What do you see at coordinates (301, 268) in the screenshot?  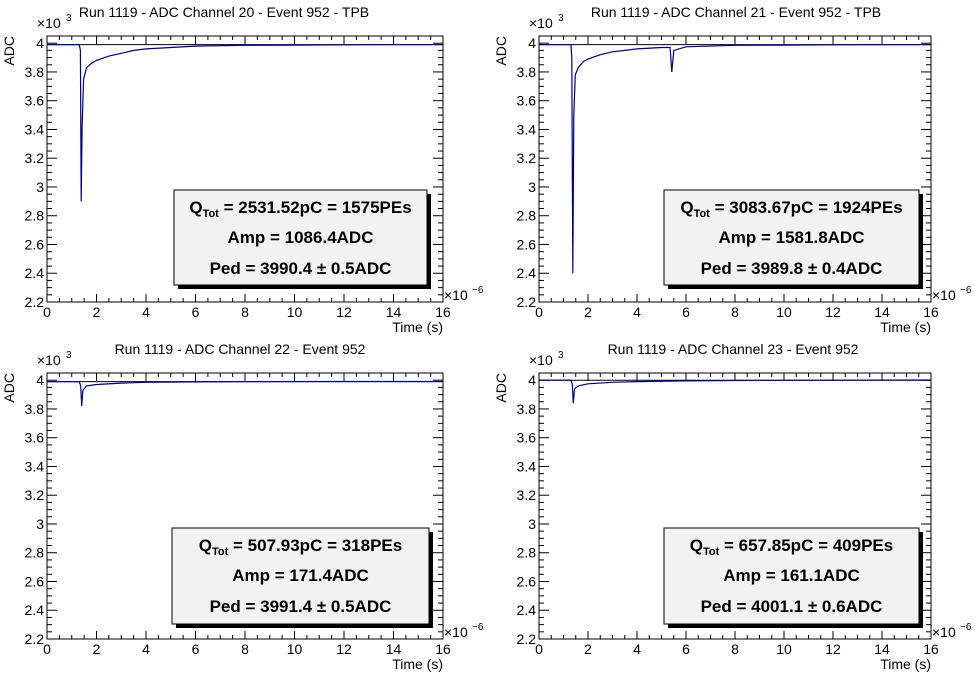 I see `ped-label: Ped = 3990.4 ± 0.5ADC` at bounding box center [301, 268].